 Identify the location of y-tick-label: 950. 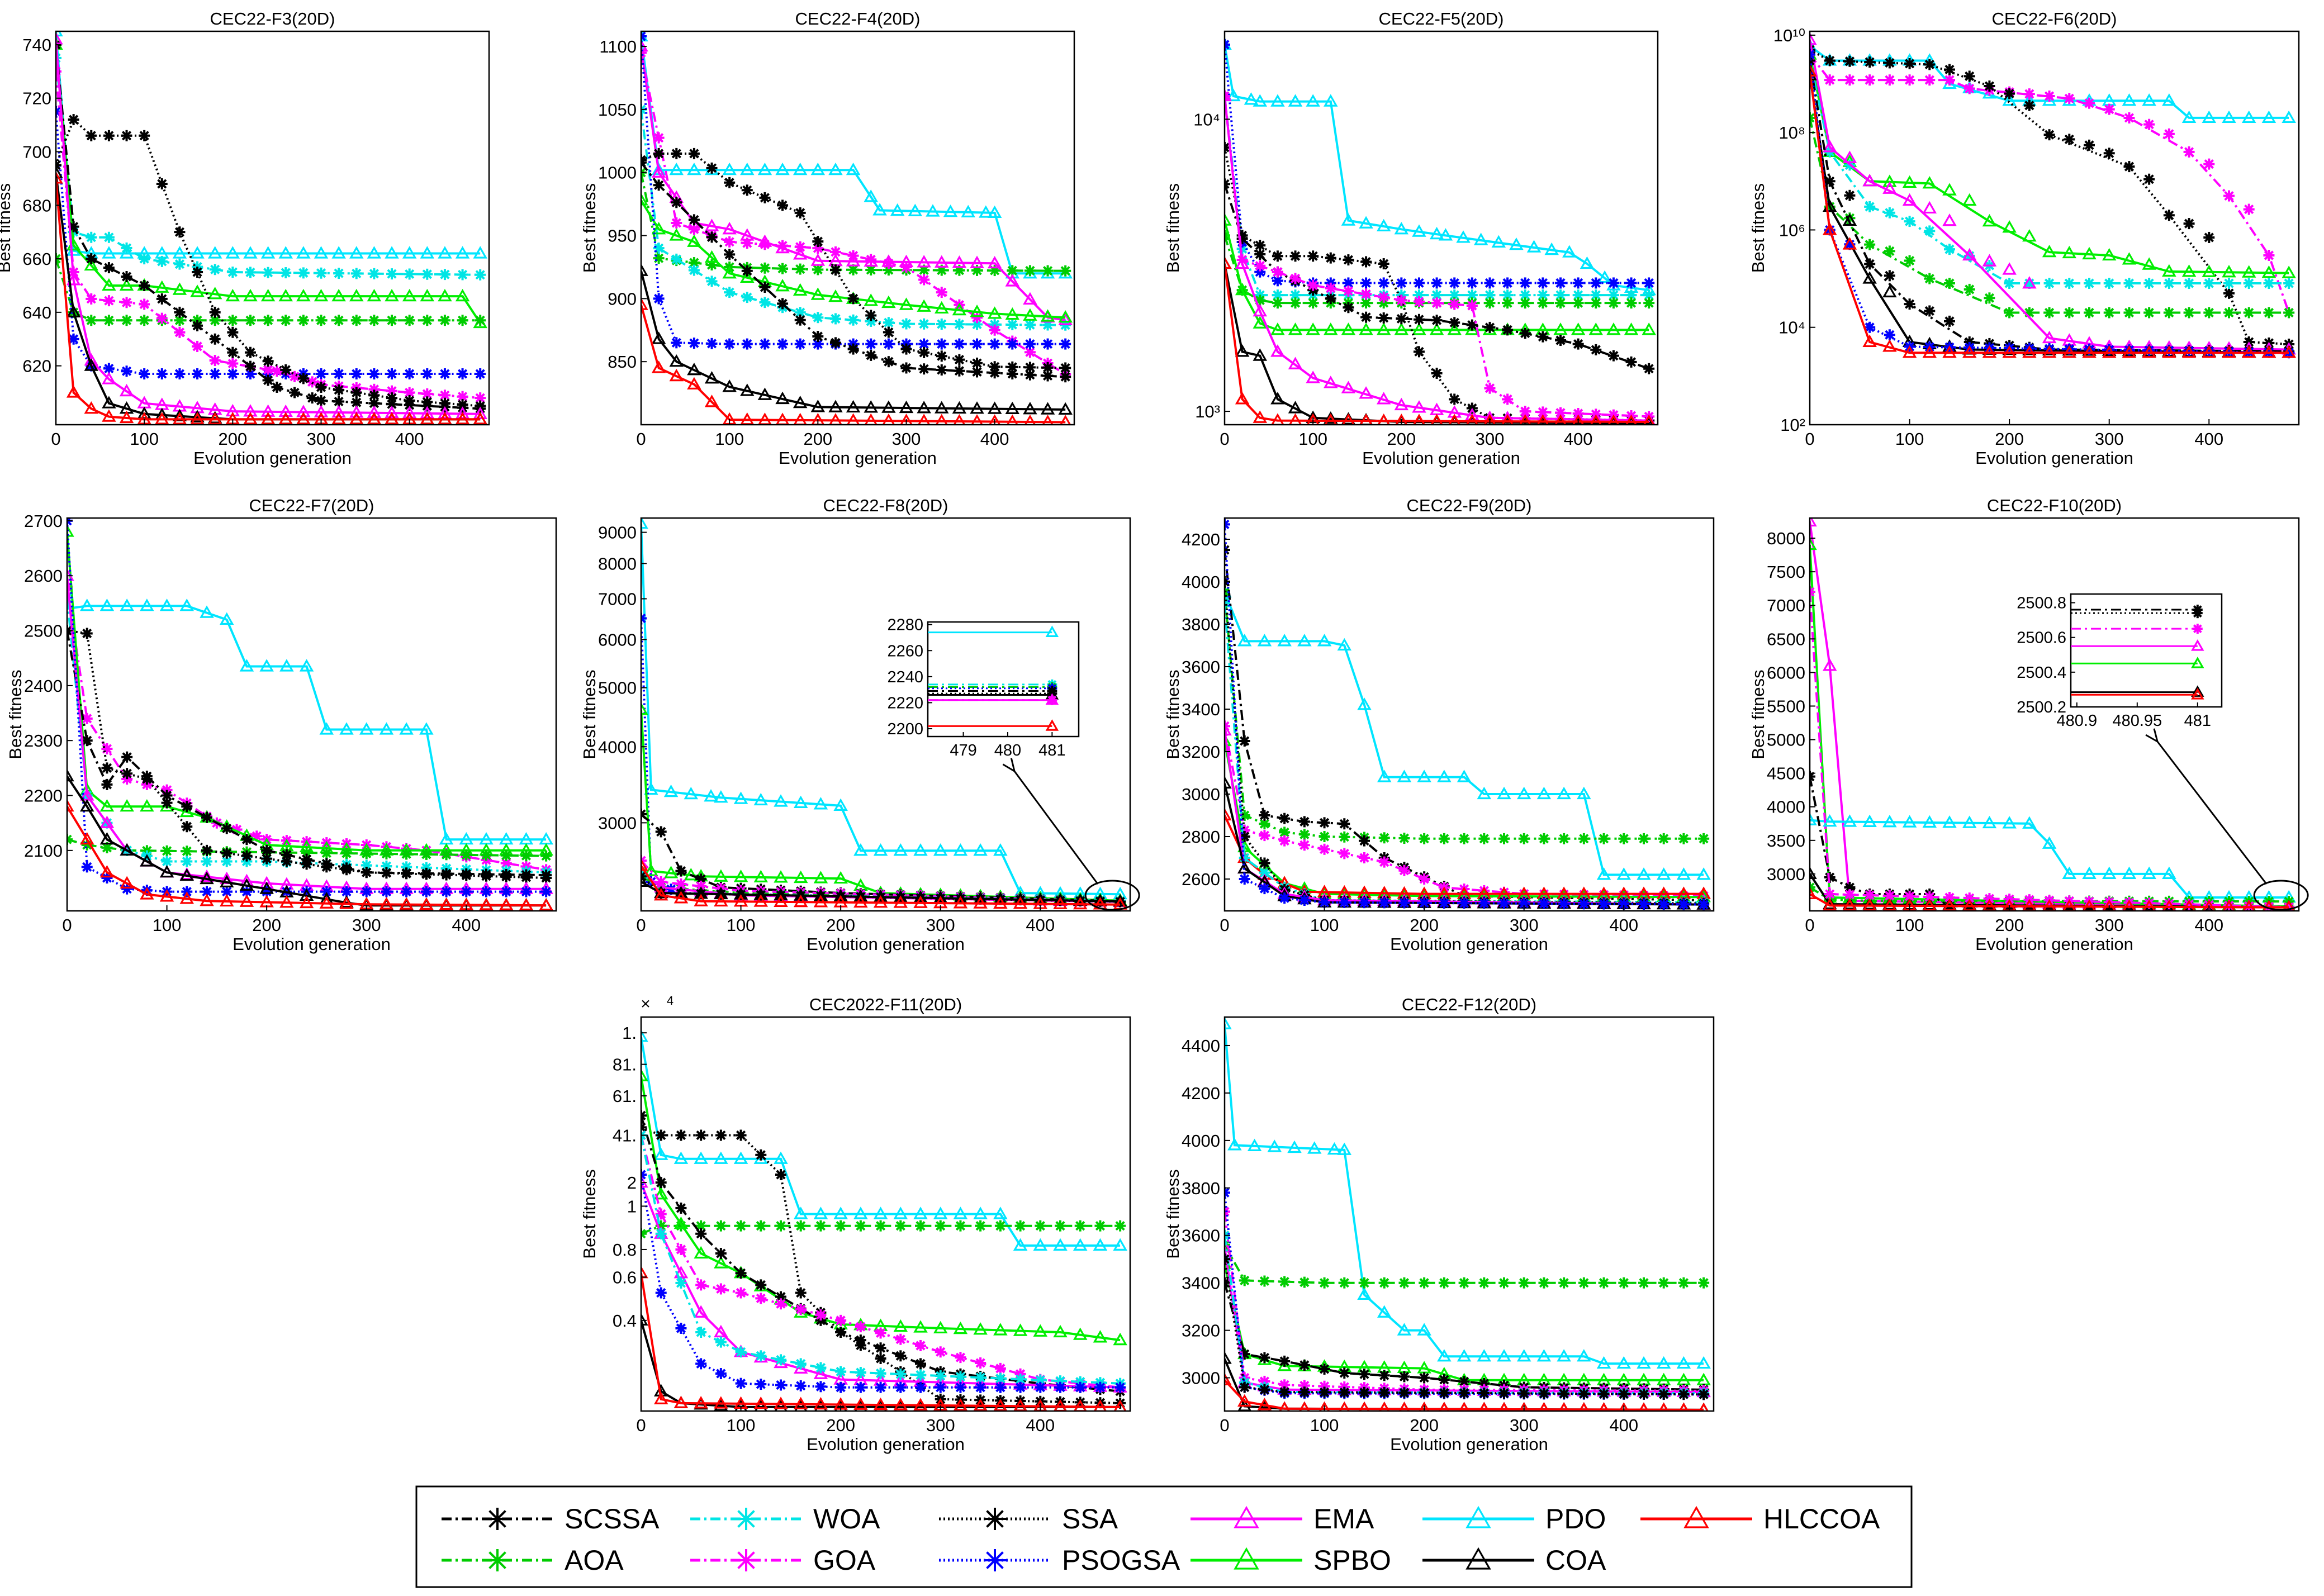
(622, 236).